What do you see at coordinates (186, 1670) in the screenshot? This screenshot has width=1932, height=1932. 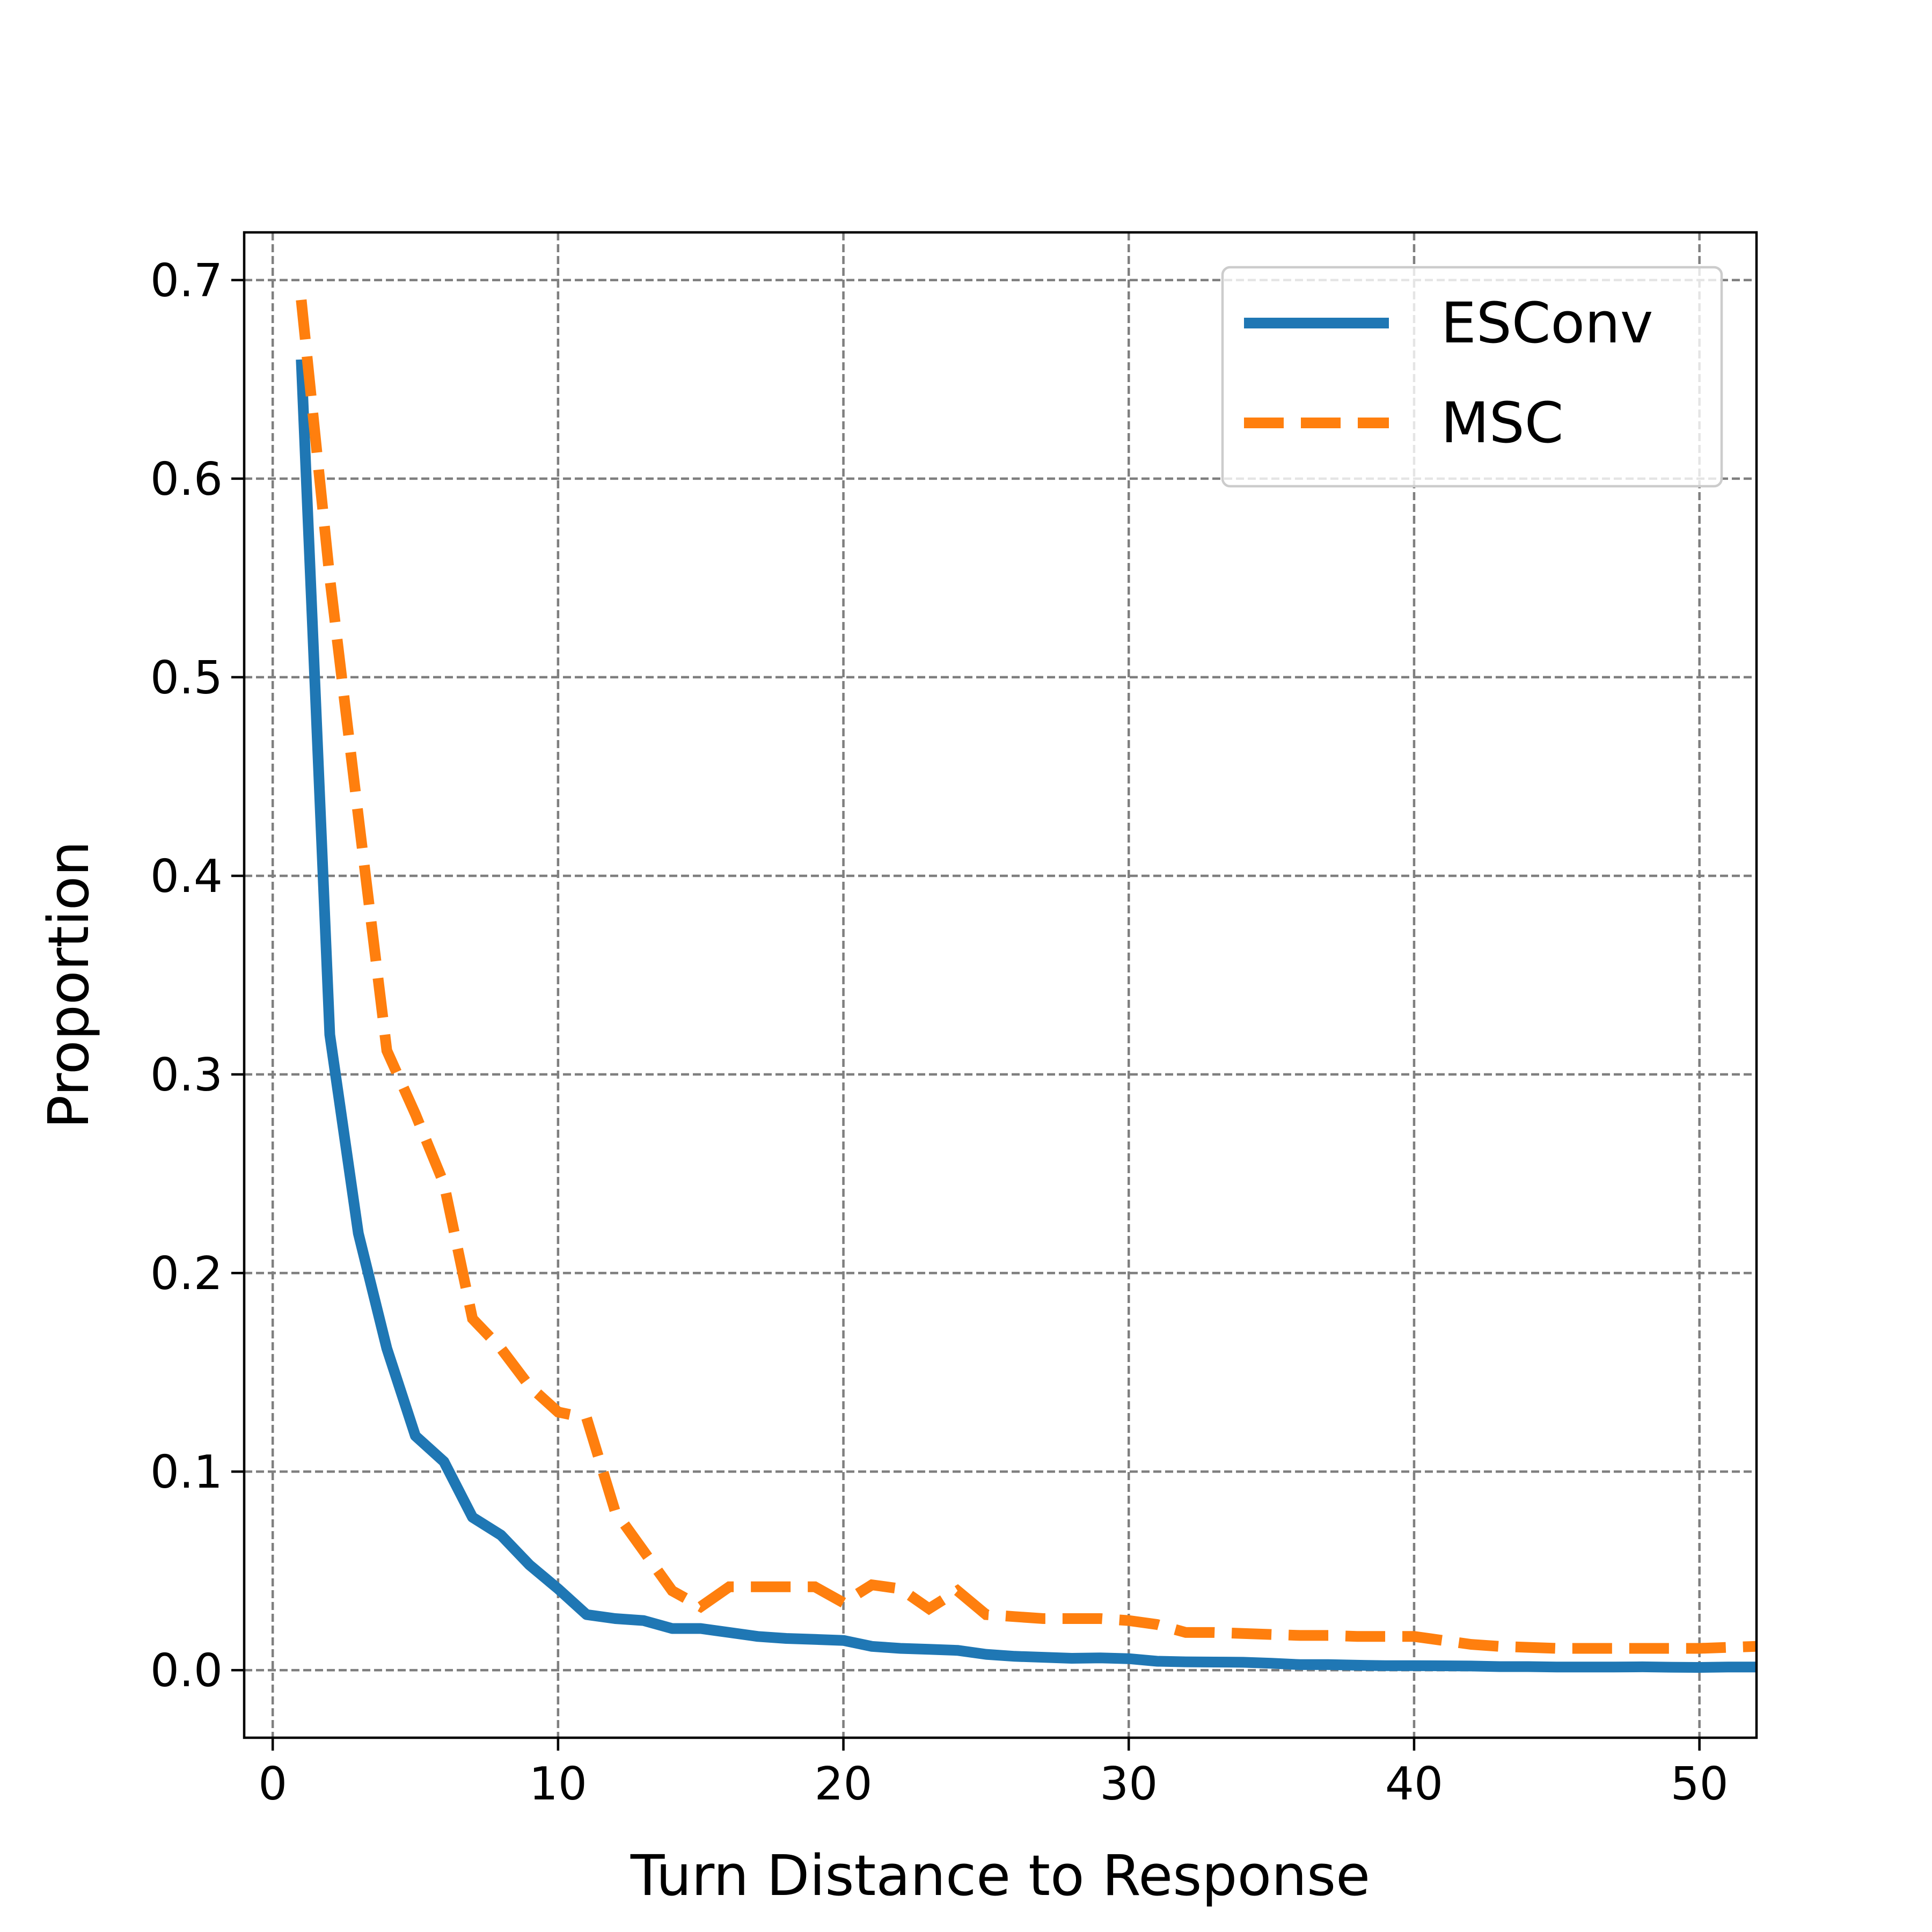 I see `y-tick-label: 0.0` at bounding box center [186, 1670].